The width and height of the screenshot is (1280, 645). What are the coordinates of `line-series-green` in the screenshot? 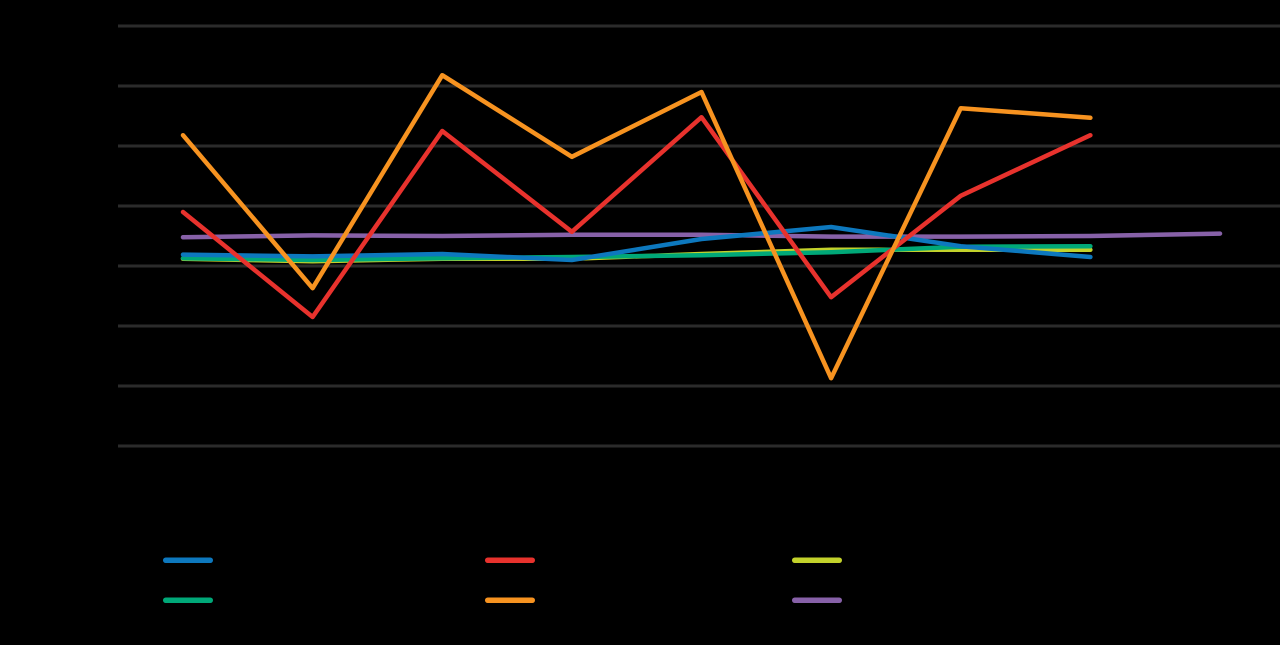 It's located at (636, 253).